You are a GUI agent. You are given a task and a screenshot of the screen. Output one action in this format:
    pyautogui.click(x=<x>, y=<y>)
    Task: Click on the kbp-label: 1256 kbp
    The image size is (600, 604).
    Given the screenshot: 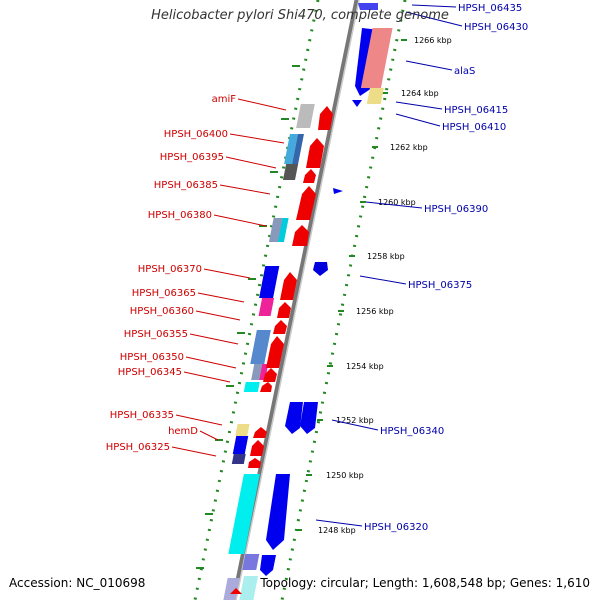 What is the action you would take?
    pyautogui.click(x=375, y=311)
    